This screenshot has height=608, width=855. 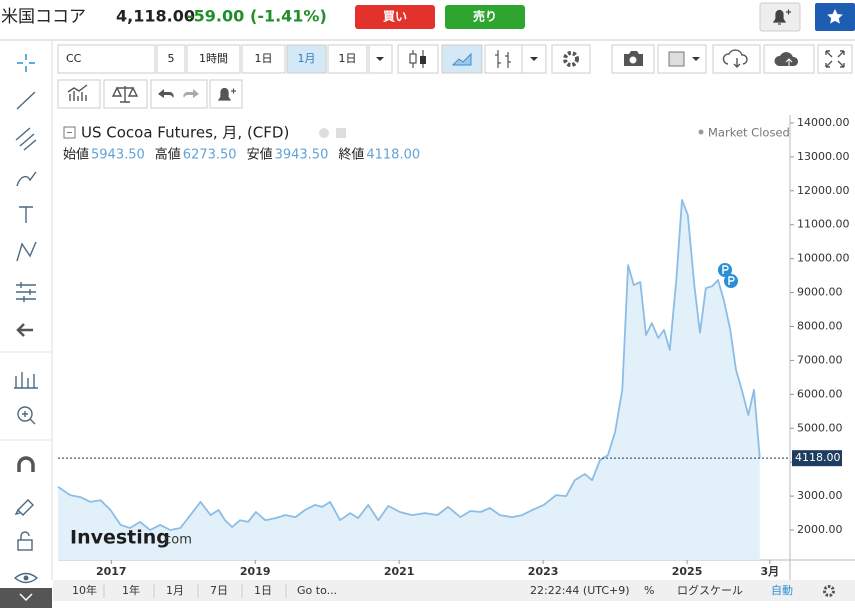 I want to click on color-swatch, so click(x=676, y=59).